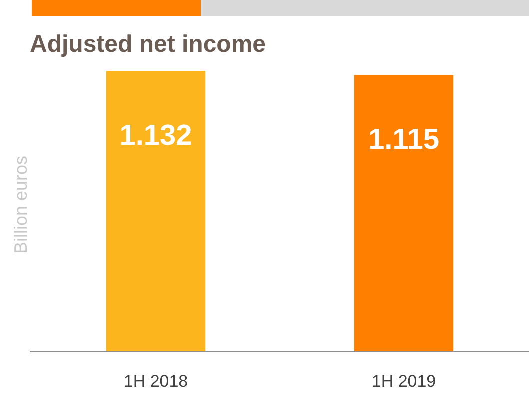 This screenshot has width=529, height=393. I want to click on chart-title: Adjusted net income, so click(148, 44).